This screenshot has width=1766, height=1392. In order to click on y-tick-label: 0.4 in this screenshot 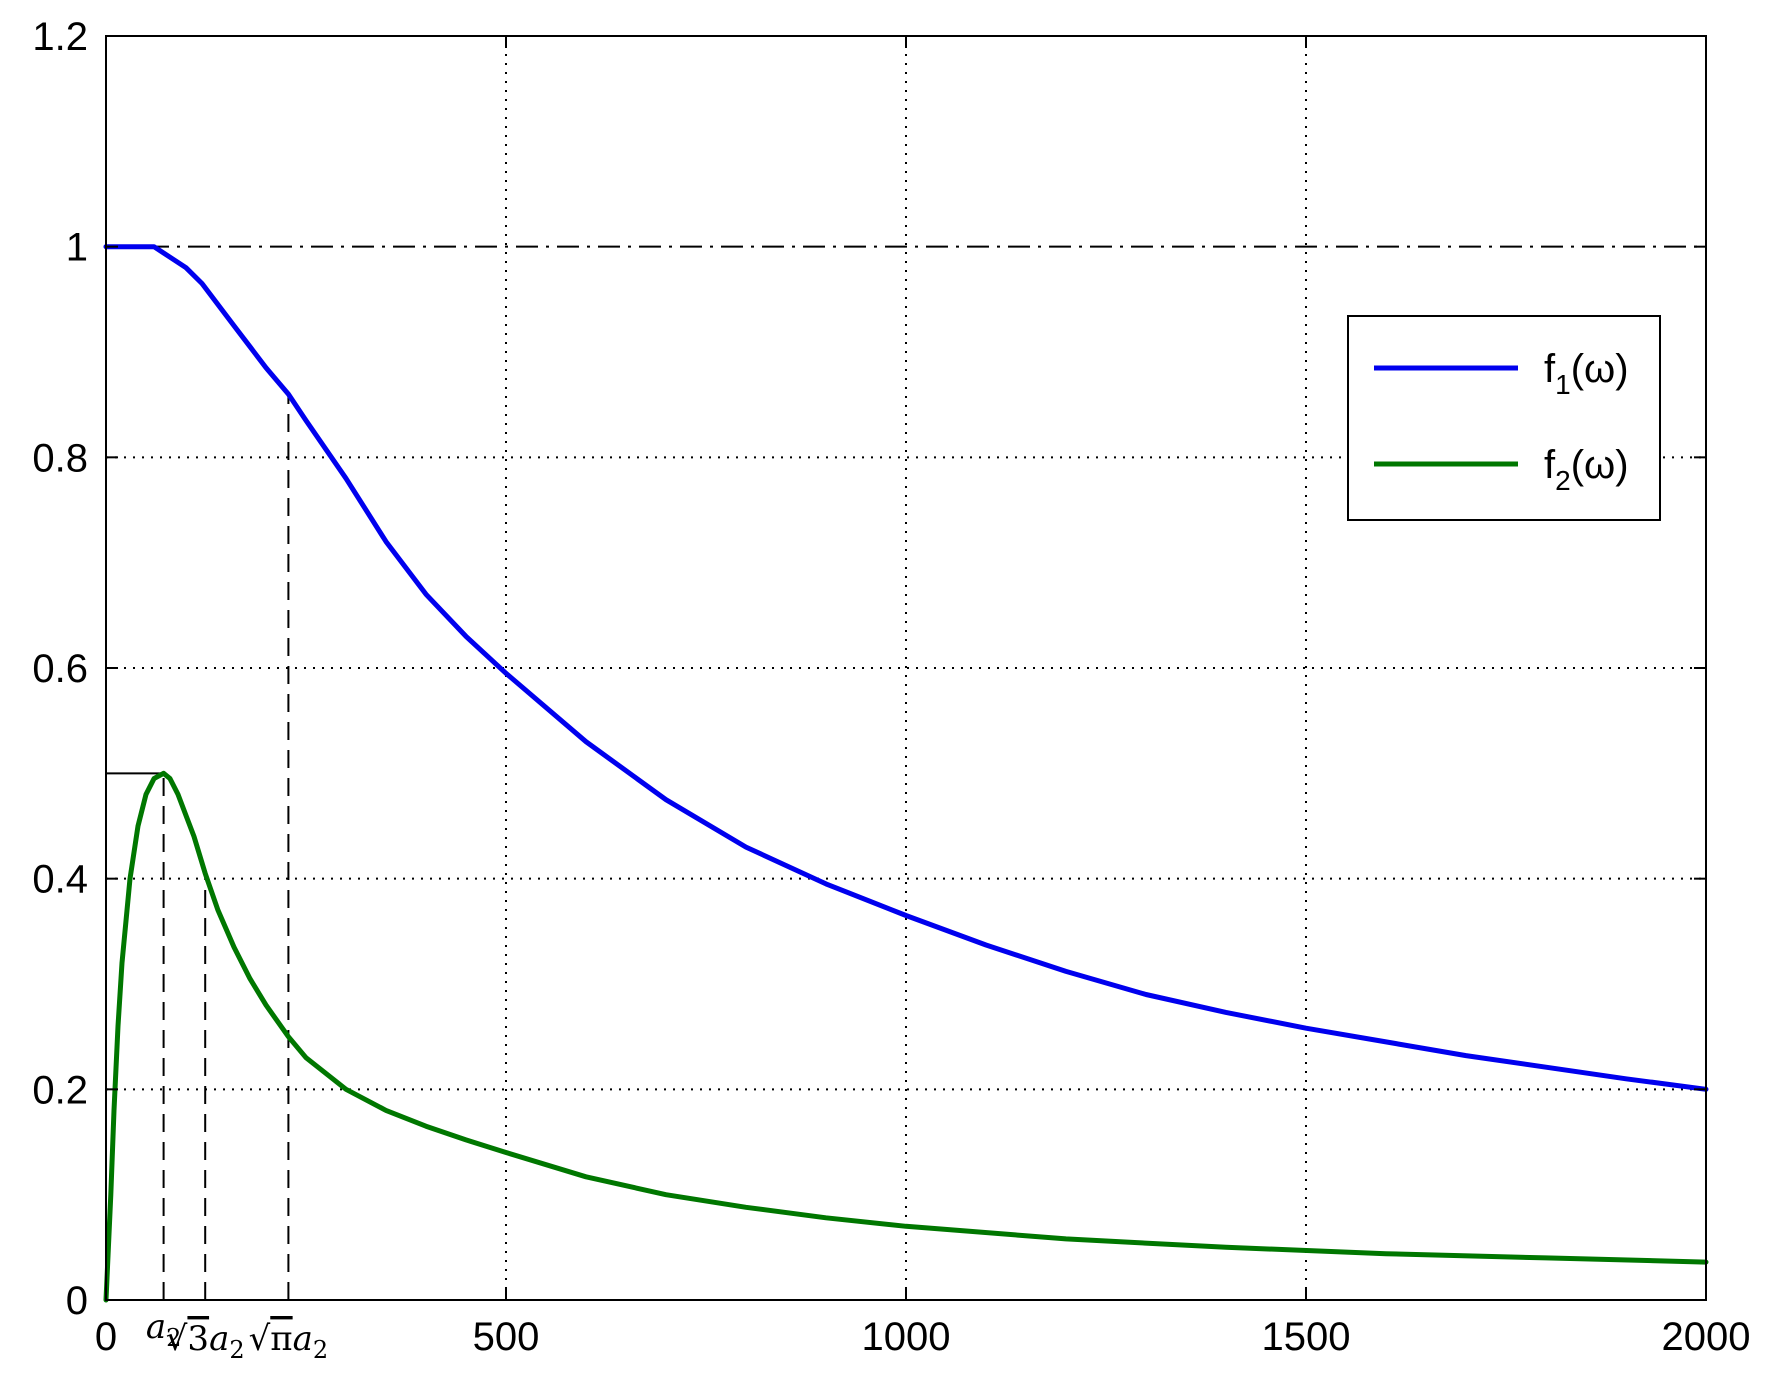, I will do `click(60, 880)`.